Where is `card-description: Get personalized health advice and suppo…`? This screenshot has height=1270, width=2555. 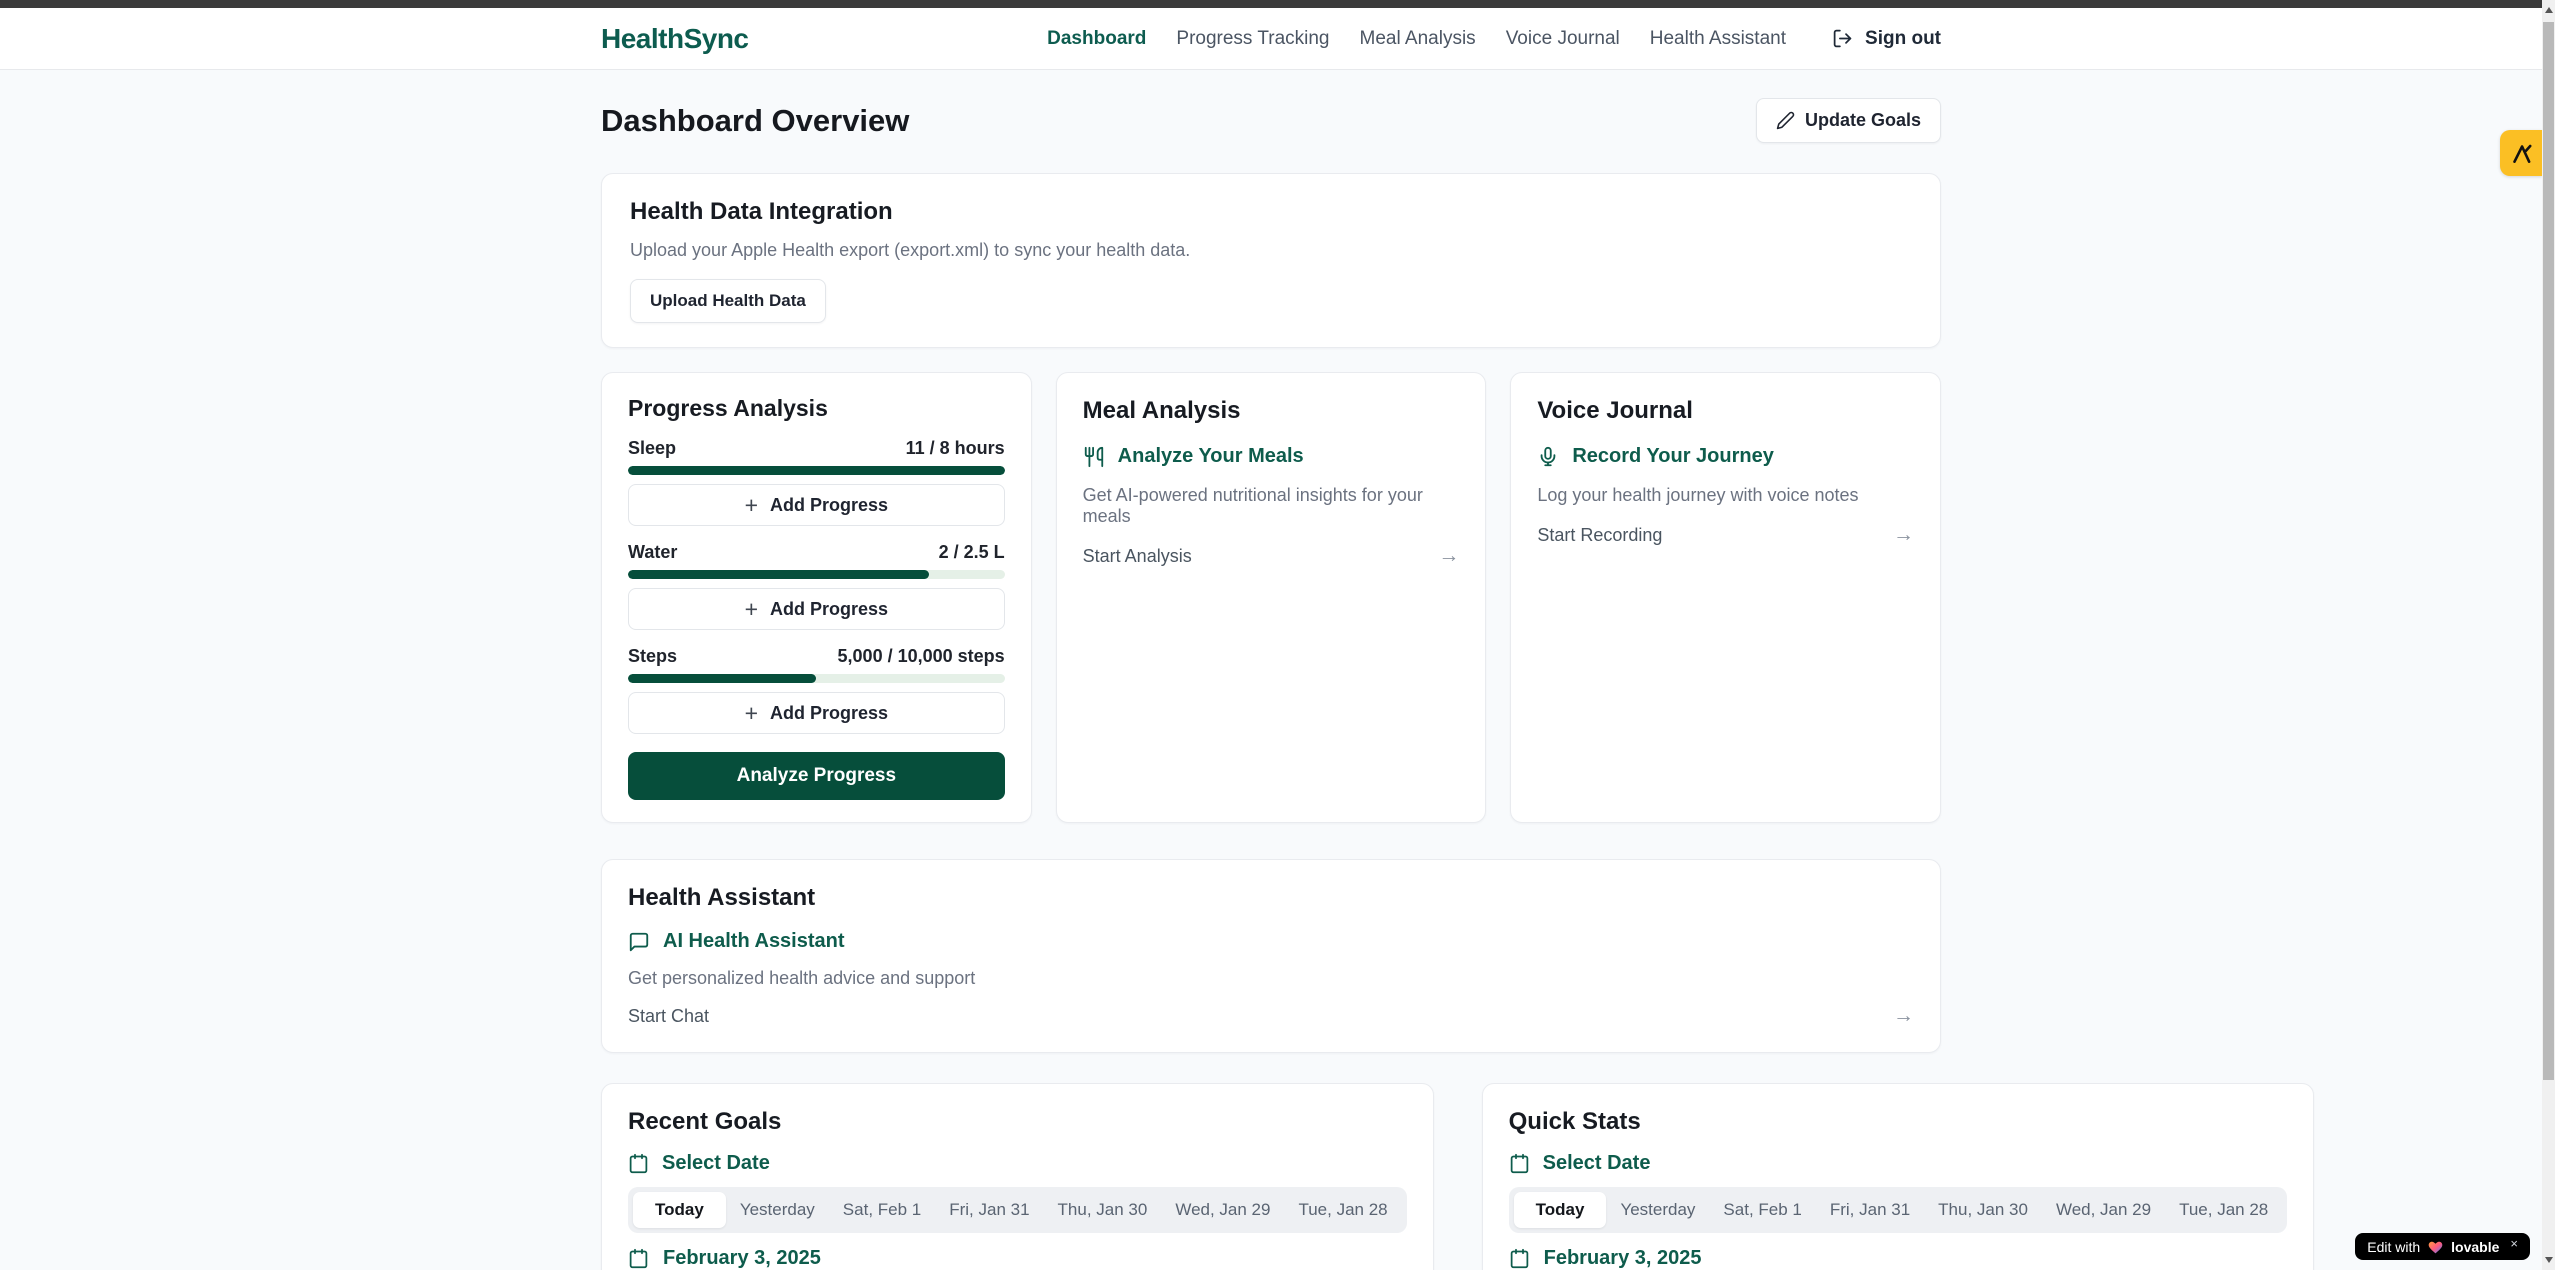
card-description: Get personalized health advice and suppo… is located at coordinates (802, 978).